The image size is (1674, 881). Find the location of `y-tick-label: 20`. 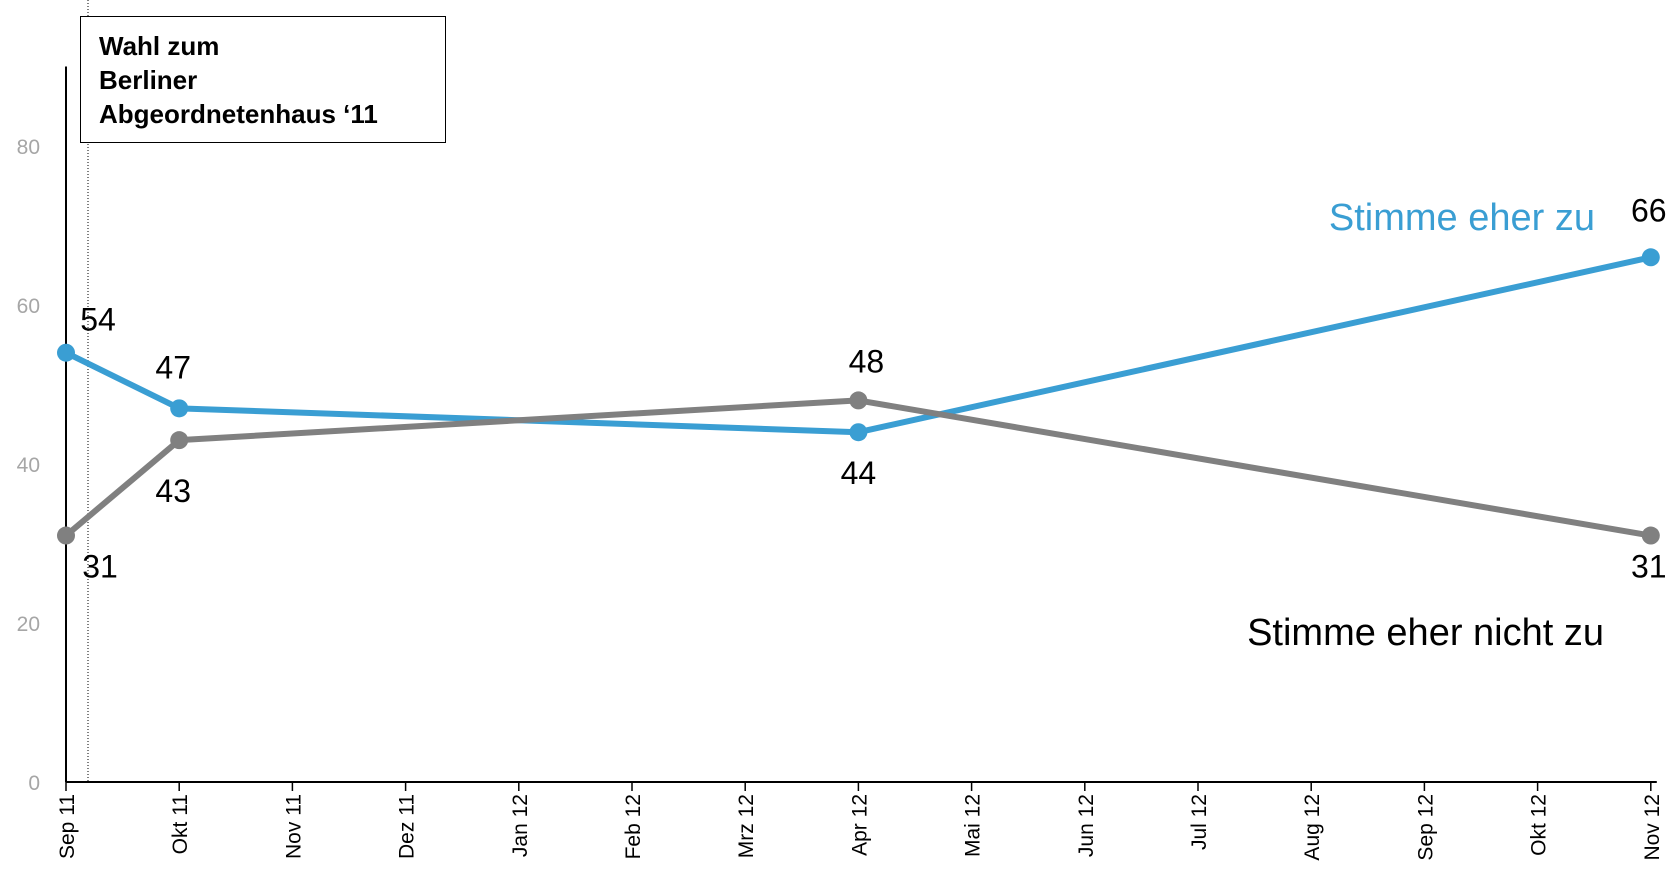

y-tick-label: 20 is located at coordinates (28, 624).